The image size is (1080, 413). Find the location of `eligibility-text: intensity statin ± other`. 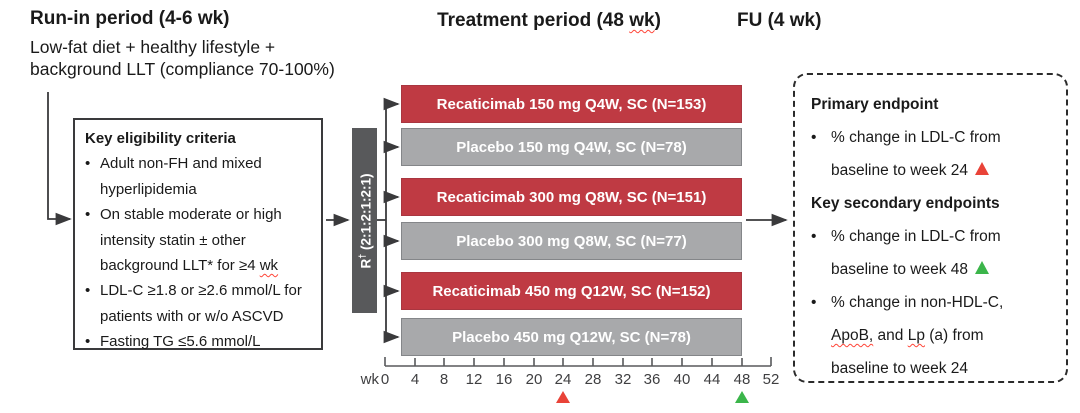

eligibility-text: intensity statin ± other is located at coordinates (173, 240).